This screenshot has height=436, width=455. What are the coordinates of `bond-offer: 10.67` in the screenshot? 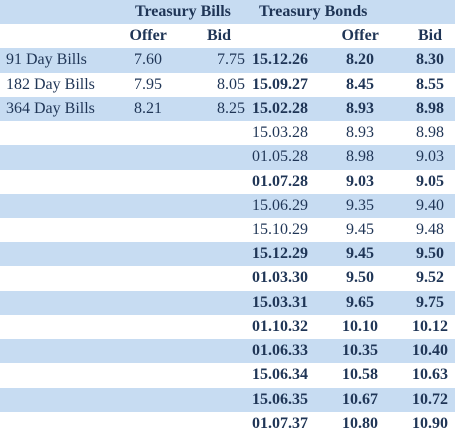 It's located at (360, 399).